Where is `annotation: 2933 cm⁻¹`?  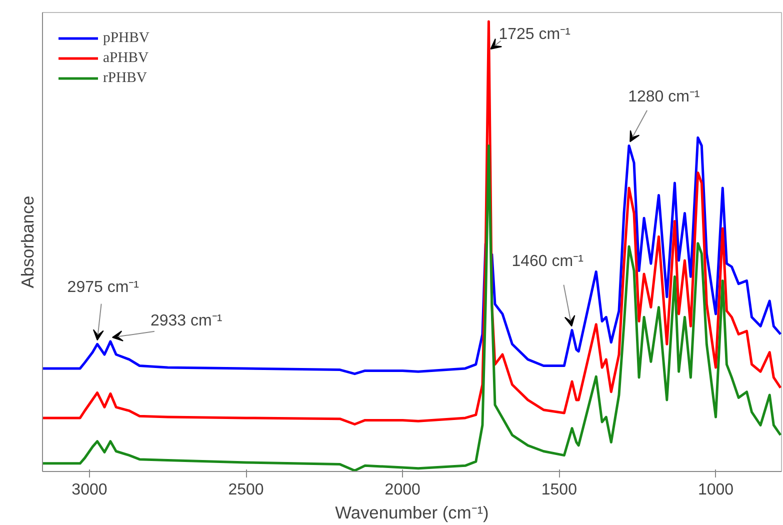 annotation: 2933 cm⁻¹ is located at coordinates (186, 321).